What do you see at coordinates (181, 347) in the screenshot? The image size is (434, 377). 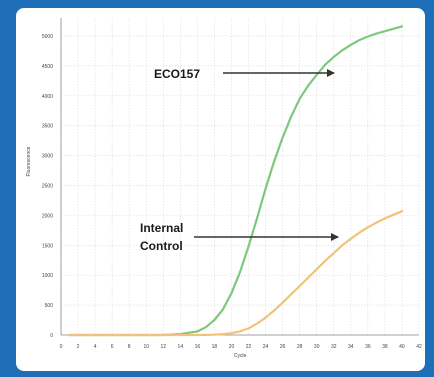 I see `x-tick-label: 14` at bounding box center [181, 347].